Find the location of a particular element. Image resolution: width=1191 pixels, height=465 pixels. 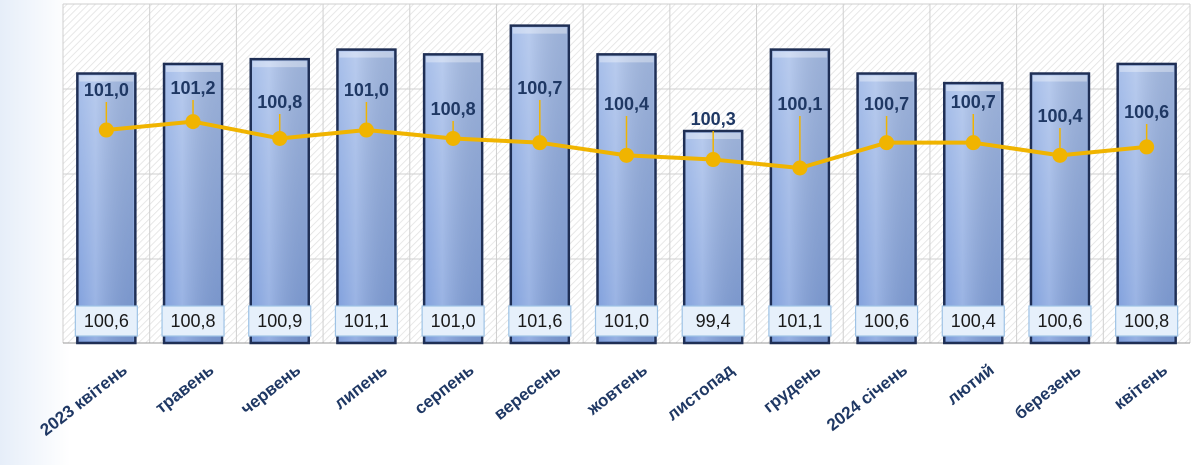

line-value-label: 100,6 is located at coordinates (1146, 112).